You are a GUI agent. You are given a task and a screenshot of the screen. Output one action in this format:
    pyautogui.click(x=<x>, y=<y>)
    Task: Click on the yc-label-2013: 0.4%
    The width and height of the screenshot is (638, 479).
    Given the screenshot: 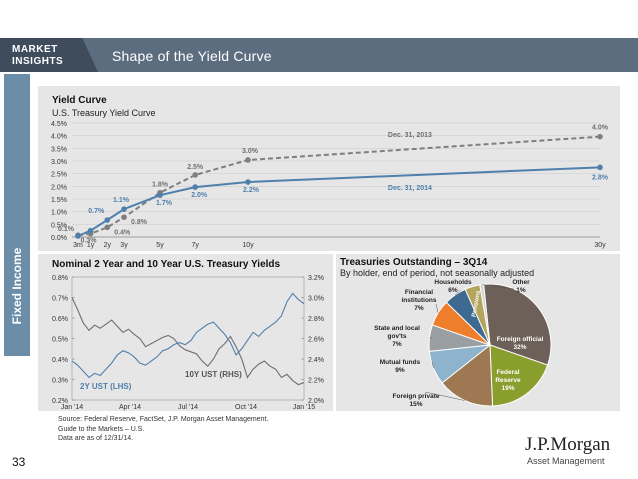 What is the action you would take?
    pyautogui.click(x=122, y=232)
    